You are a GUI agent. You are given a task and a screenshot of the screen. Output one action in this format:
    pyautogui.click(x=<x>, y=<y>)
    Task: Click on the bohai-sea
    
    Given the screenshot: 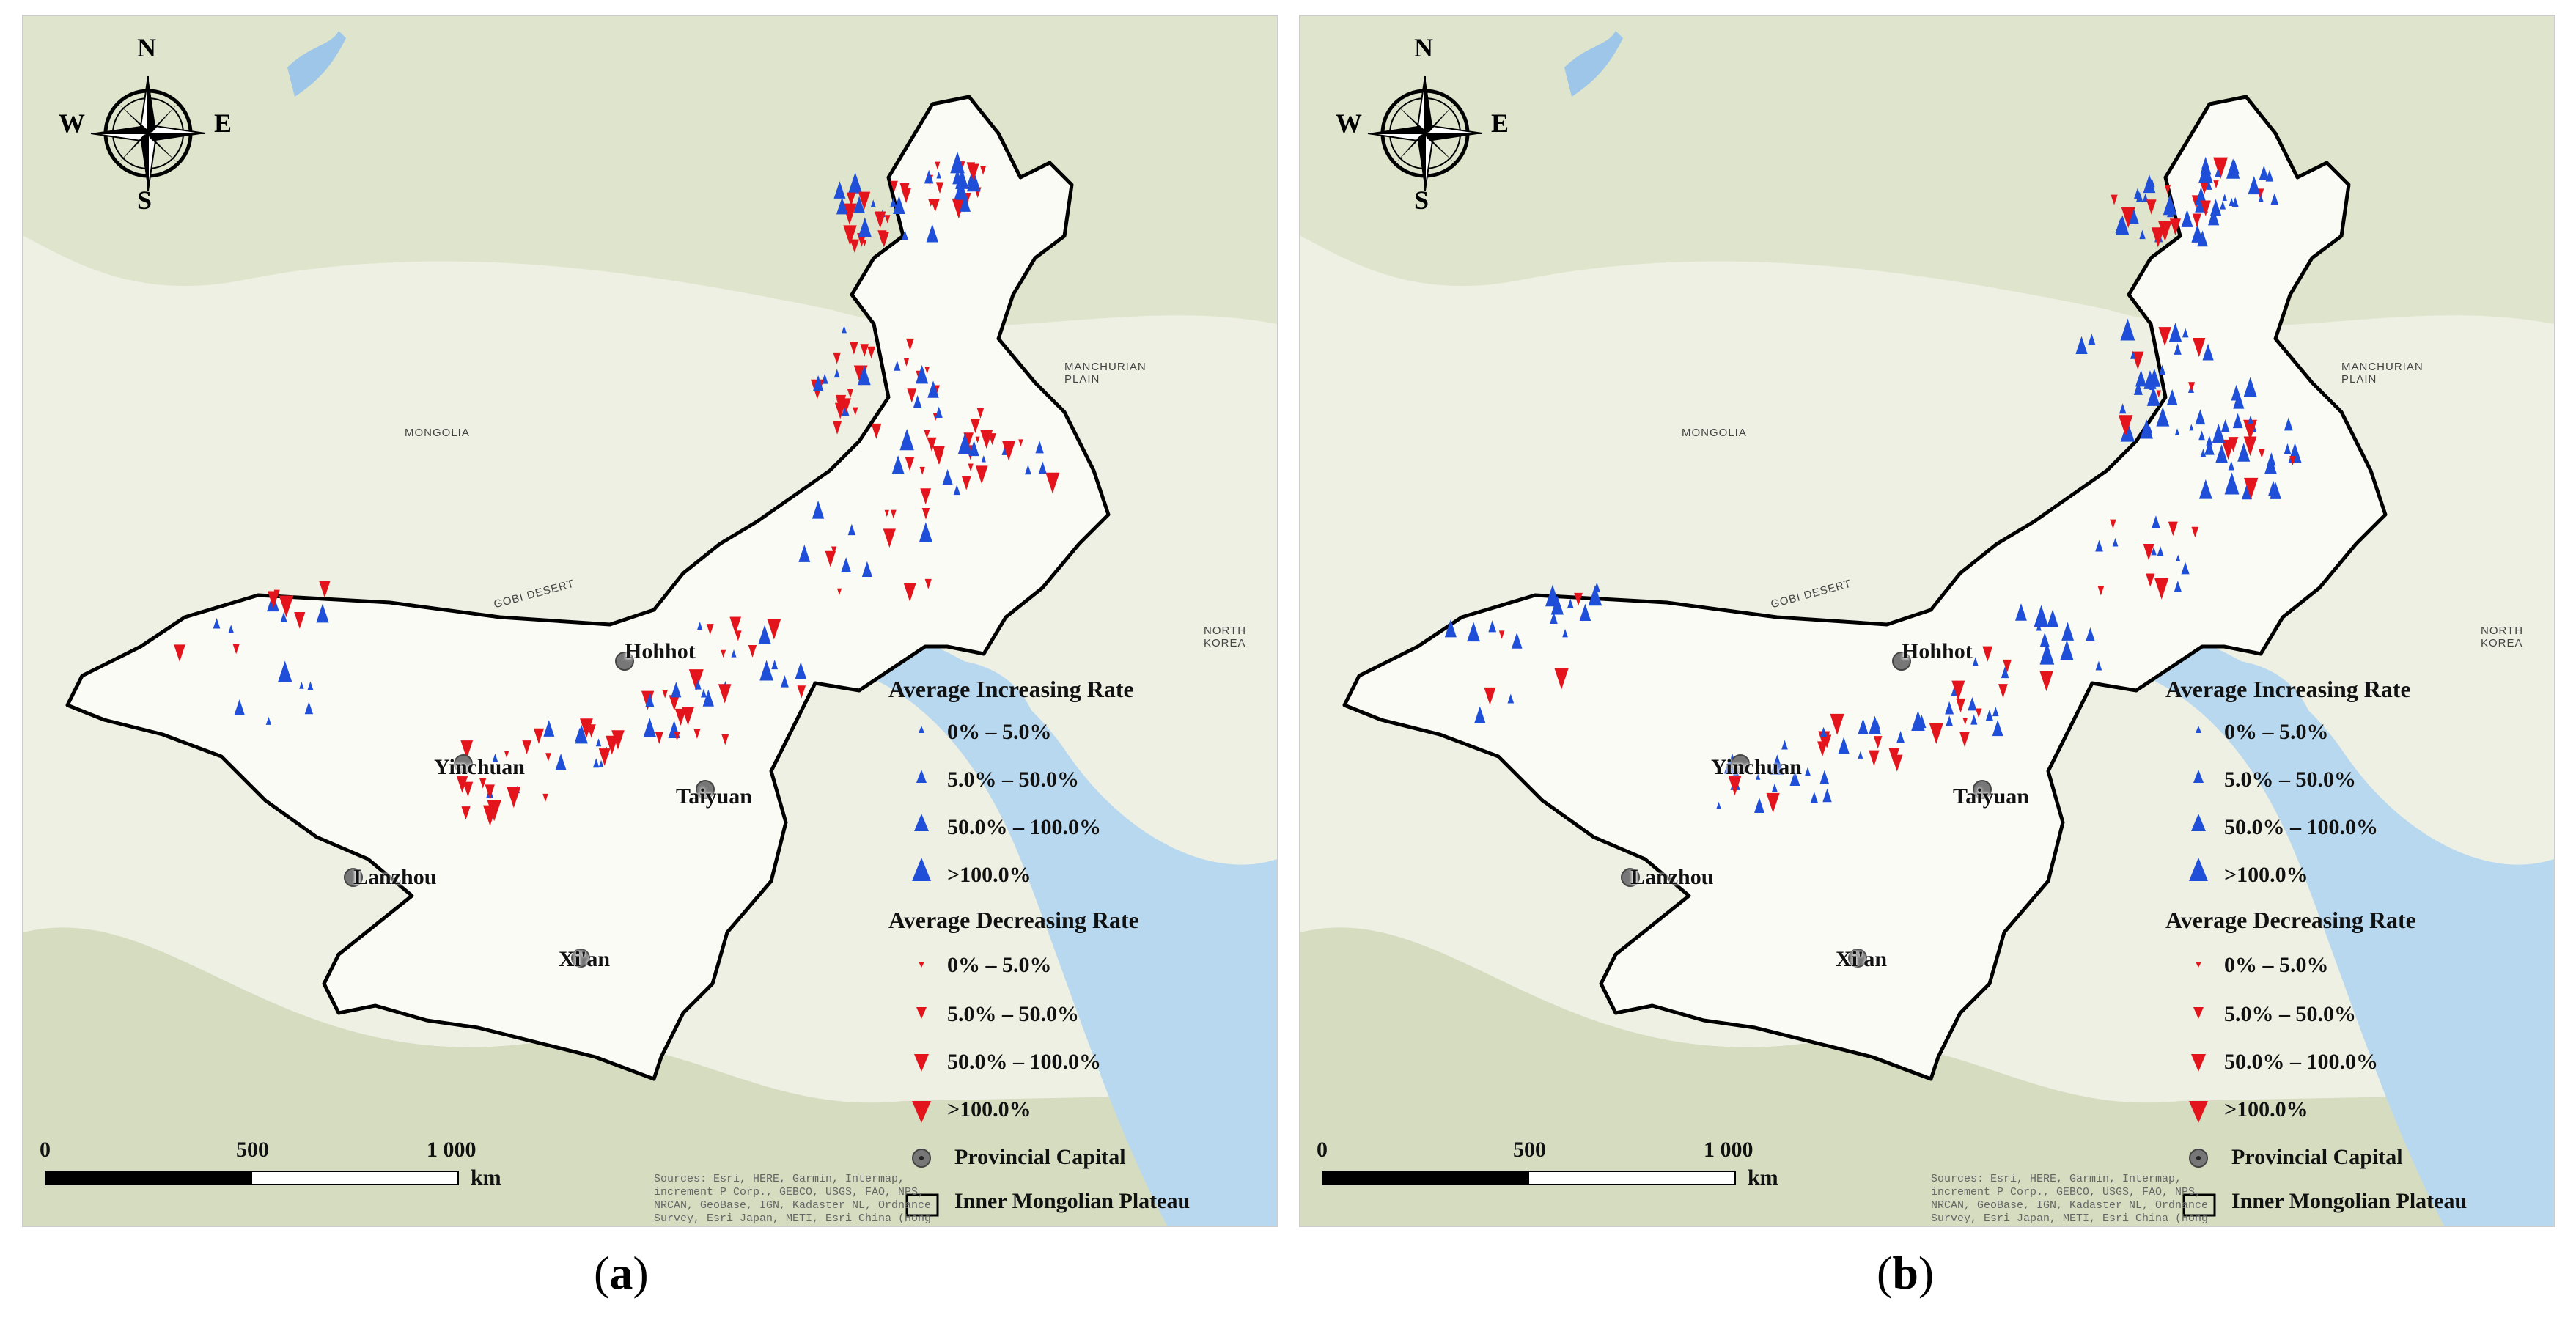 What is the action you would take?
    pyautogui.click(x=2257, y=695)
    